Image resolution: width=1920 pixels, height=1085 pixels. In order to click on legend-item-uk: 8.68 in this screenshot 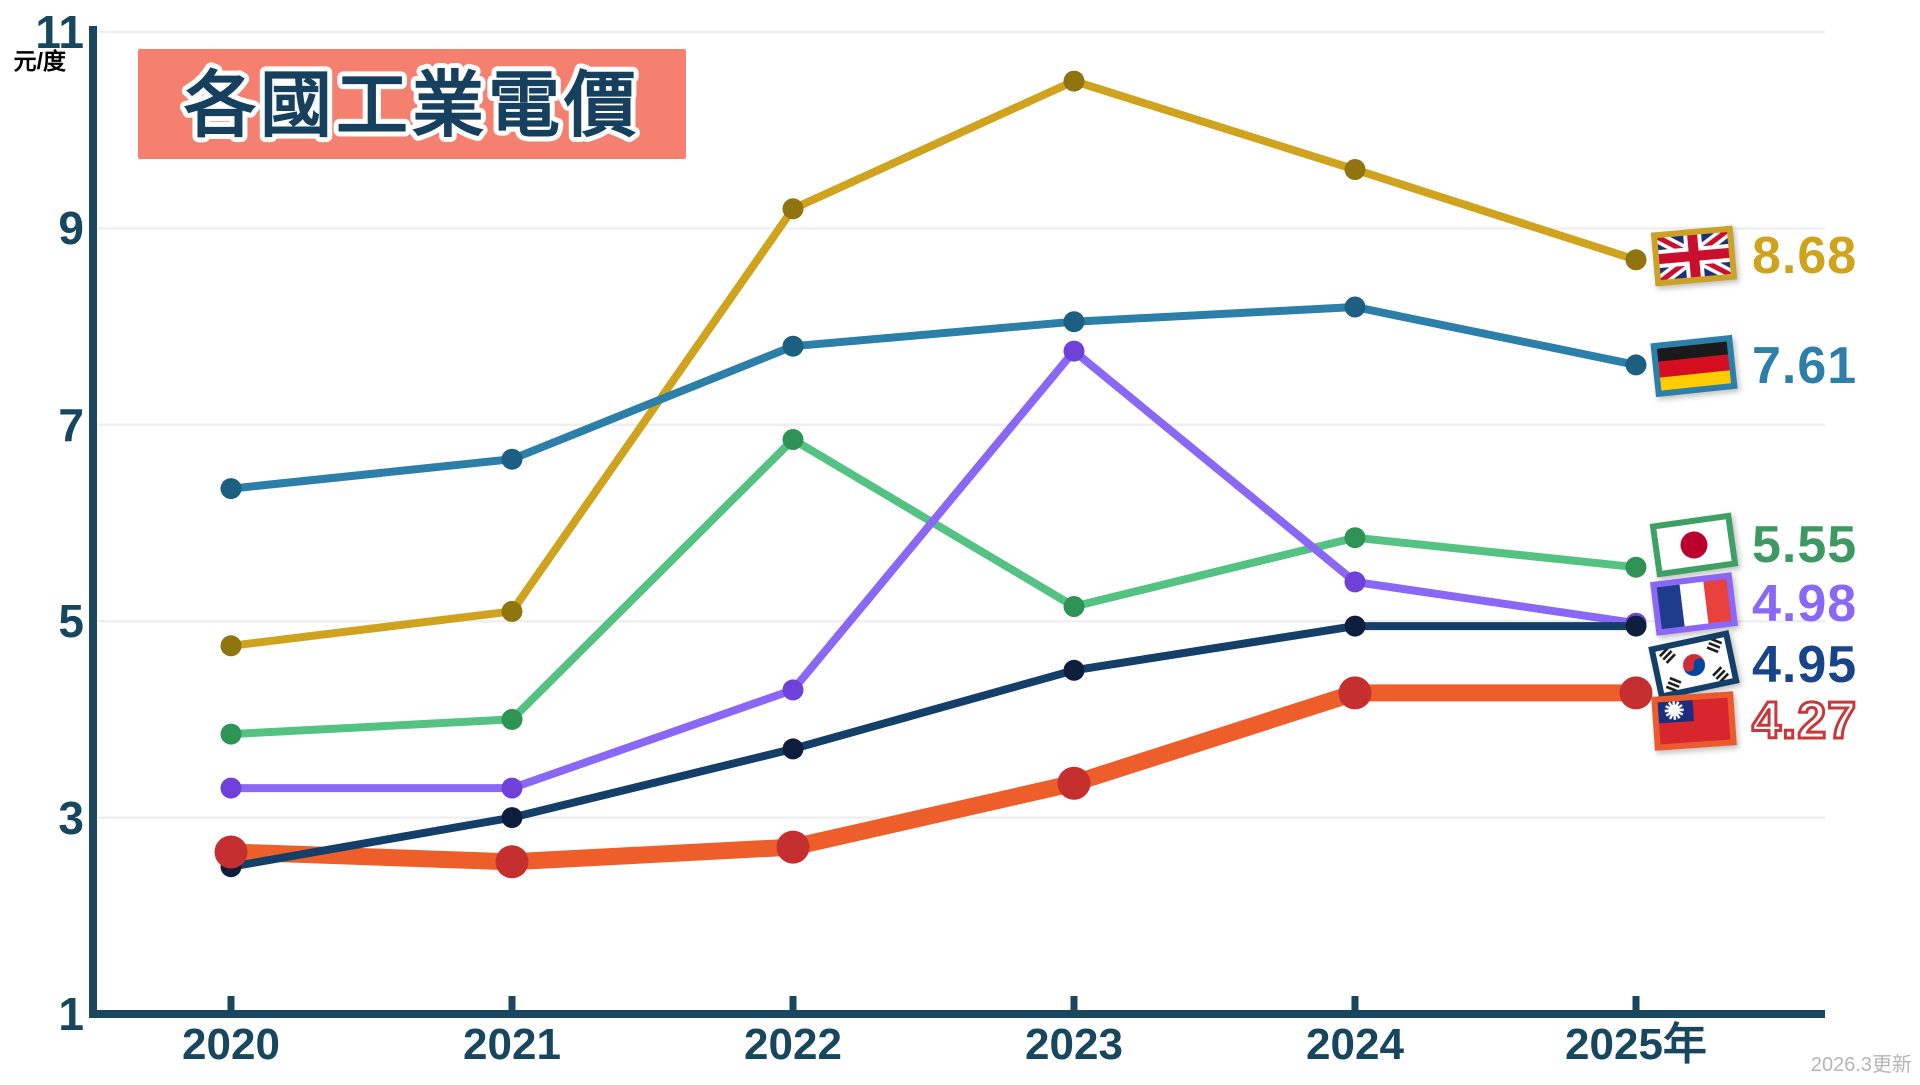, I will do `click(1754, 255)`.